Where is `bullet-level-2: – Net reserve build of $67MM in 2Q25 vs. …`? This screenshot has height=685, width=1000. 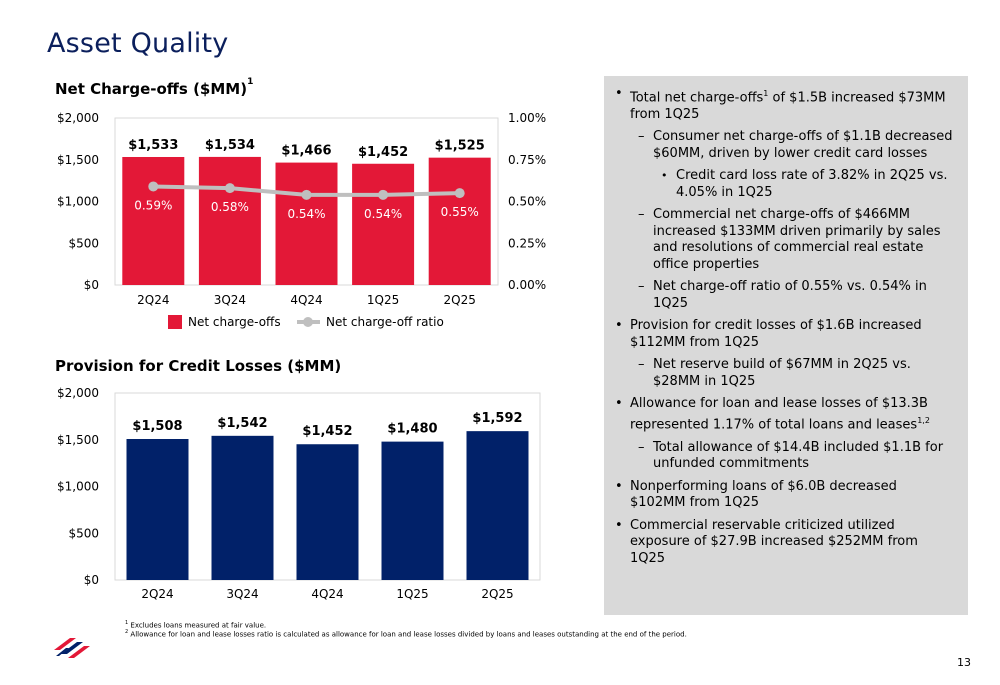
bullet-level-2: – Net reserve build of $67MM in 2Q25 vs. … is located at coordinates (786, 373).